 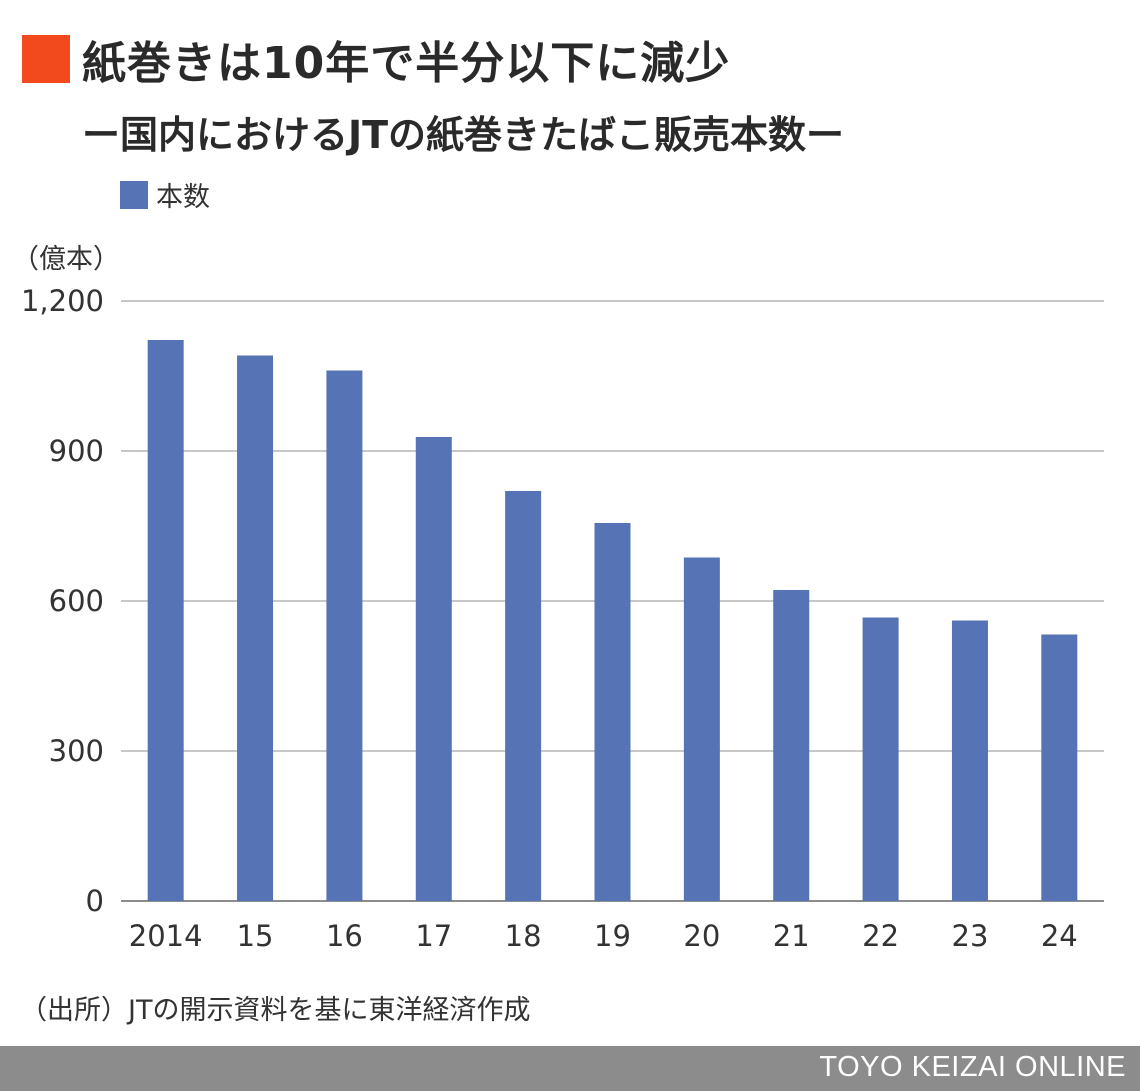 What do you see at coordinates (344, 936) in the screenshot?
I see `x-tick-label: 16` at bounding box center [344, 936].